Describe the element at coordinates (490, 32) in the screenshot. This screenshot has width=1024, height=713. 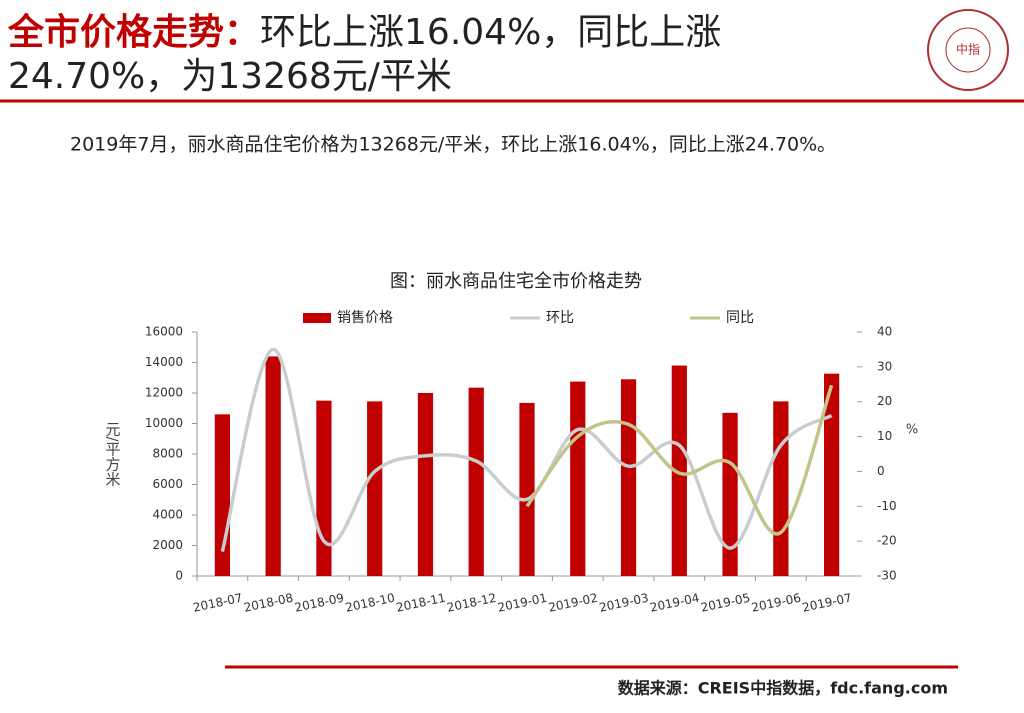
I see `title-text: 环比上涨16.04%，同比上涨` at that location.